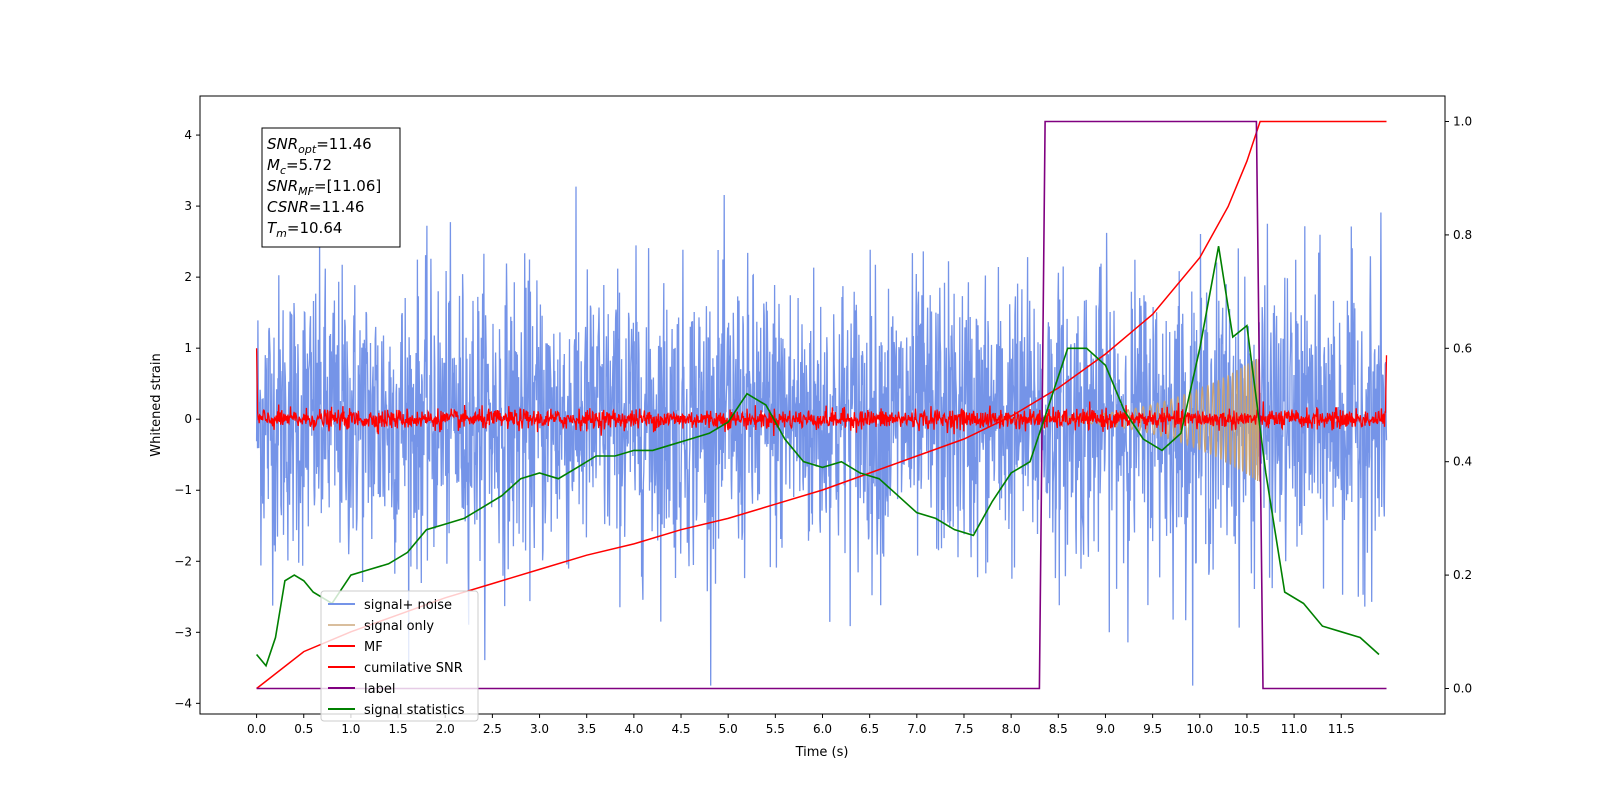 This screenshot has height=800, width=1600. What do you see at coordinates (183, 561) in the screenshot?
I see `y-tick-label: −2` at bounding box center [183, 561].